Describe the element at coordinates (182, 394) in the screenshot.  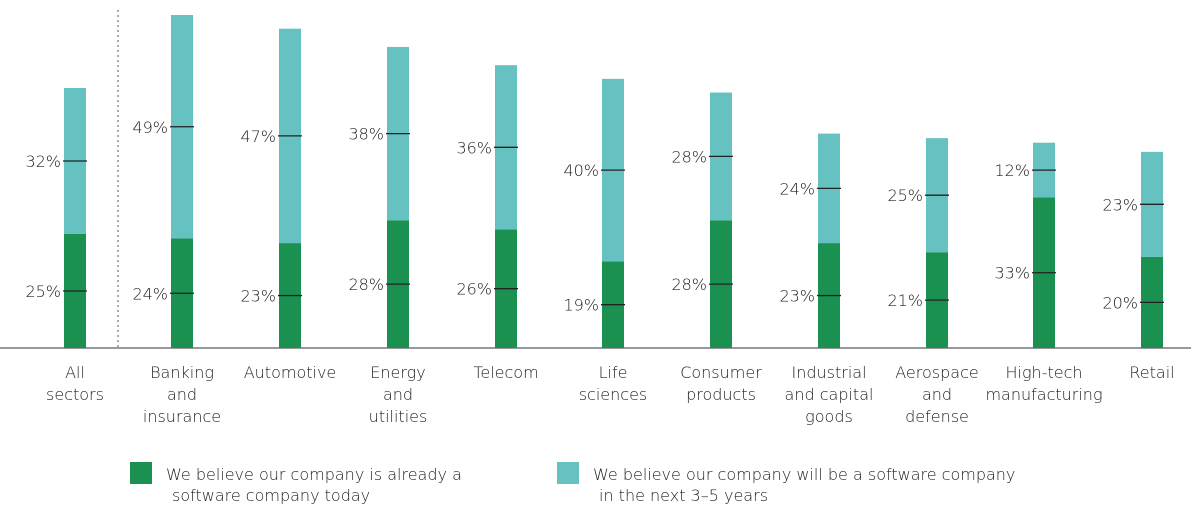
I see `category-label: Banking and insurance` at that location.